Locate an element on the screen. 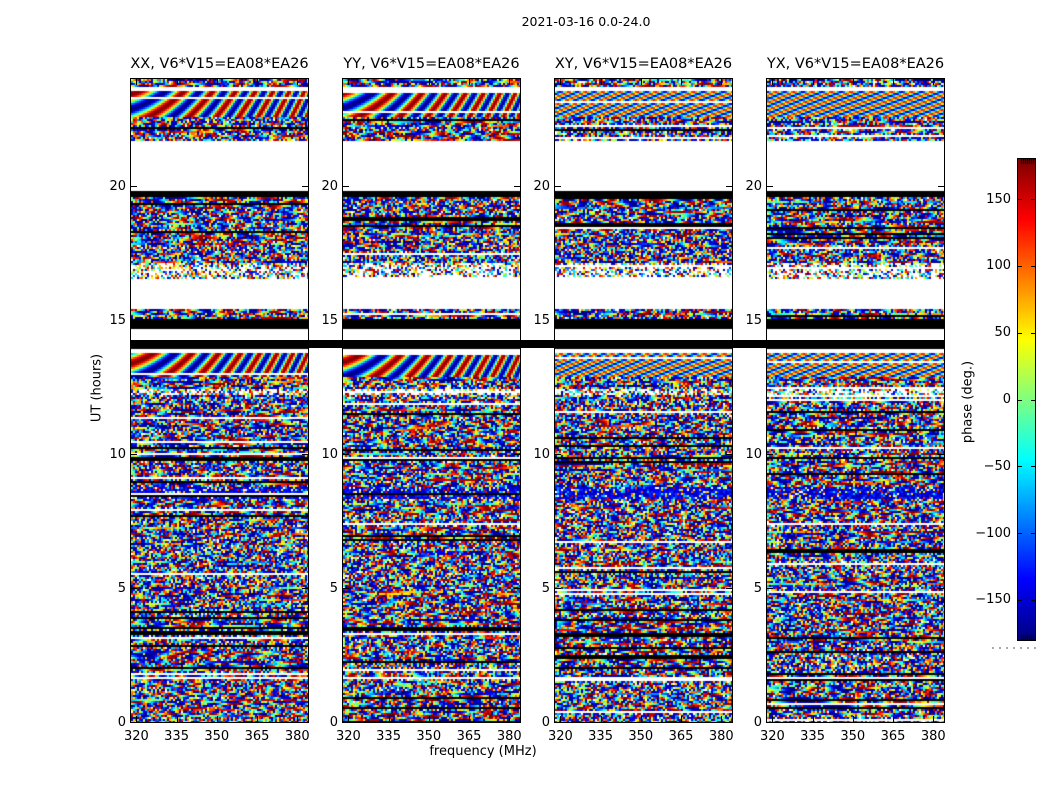  panel-title-yx: YX, V6*V15=EA08*EA26 is located at coordinates (855, 64).